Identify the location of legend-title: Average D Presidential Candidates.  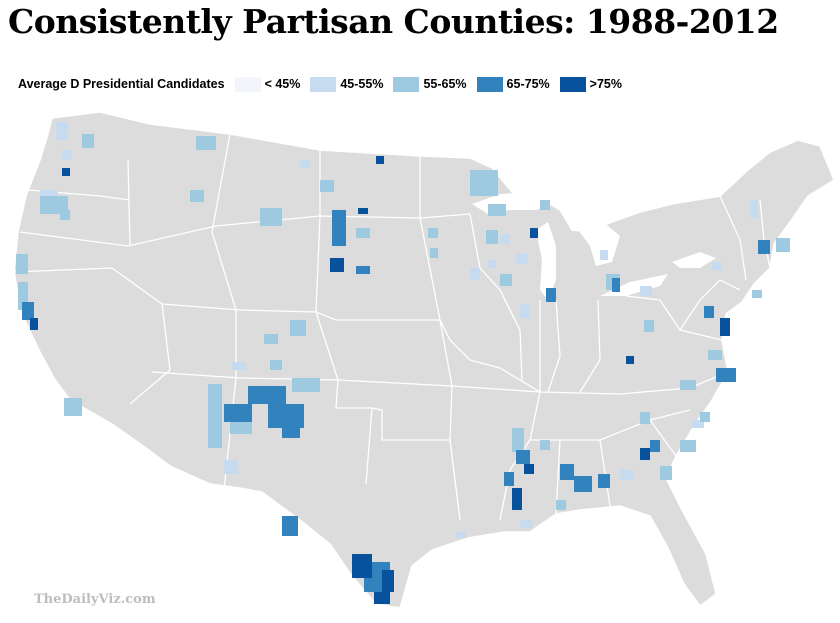
(121, 84).